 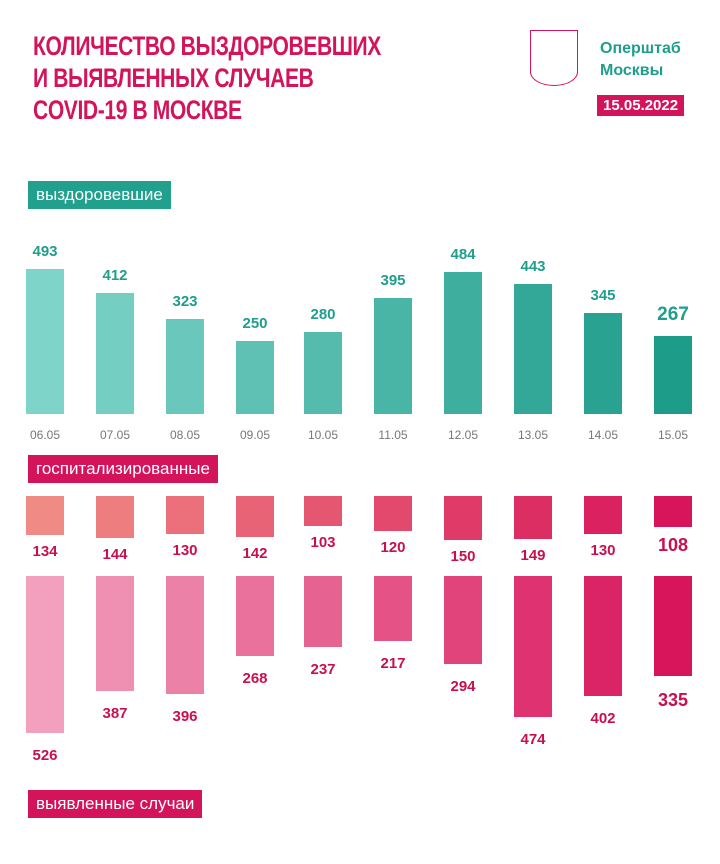 I want to click on date-tick: 10.05, so click(x=323, y=435).